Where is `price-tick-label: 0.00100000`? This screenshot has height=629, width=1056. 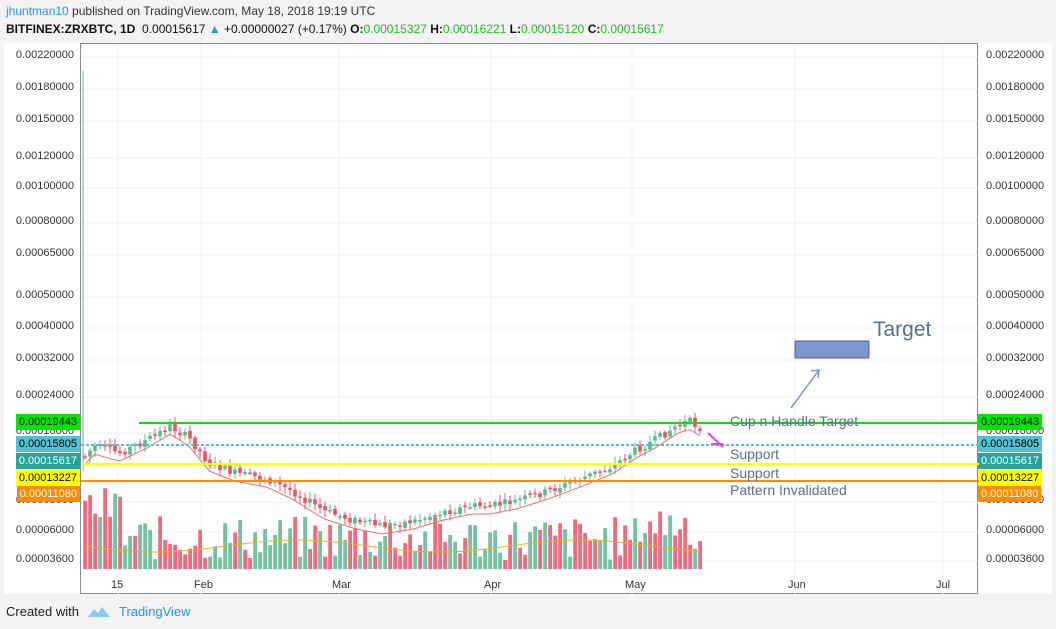 price-tick-label: 0.00100000 is located at coordinates (44, 186).